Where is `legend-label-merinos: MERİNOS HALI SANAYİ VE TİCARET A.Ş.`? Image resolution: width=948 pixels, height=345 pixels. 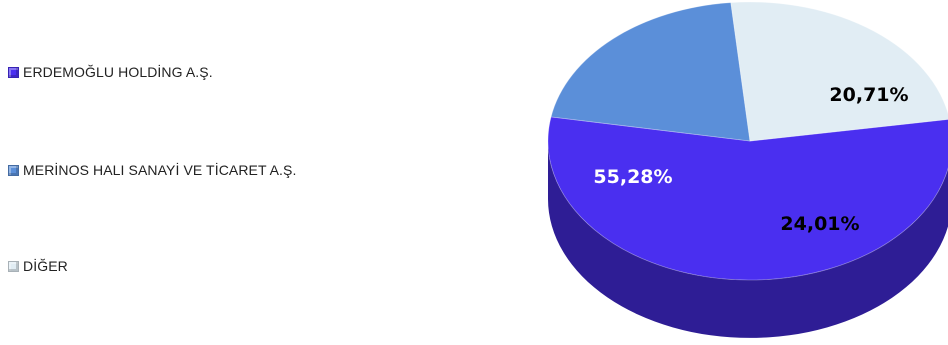
legend-label-merinos: MERİNOS HALI SANAYİ VE TİCARET A.Ş. is located at coordinates (160, 170).